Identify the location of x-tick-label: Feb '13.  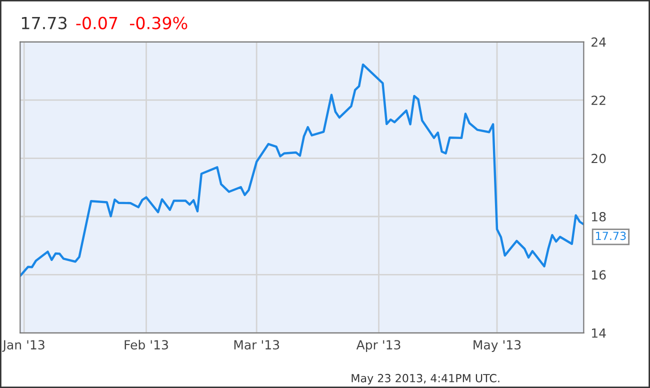
(146, 345).